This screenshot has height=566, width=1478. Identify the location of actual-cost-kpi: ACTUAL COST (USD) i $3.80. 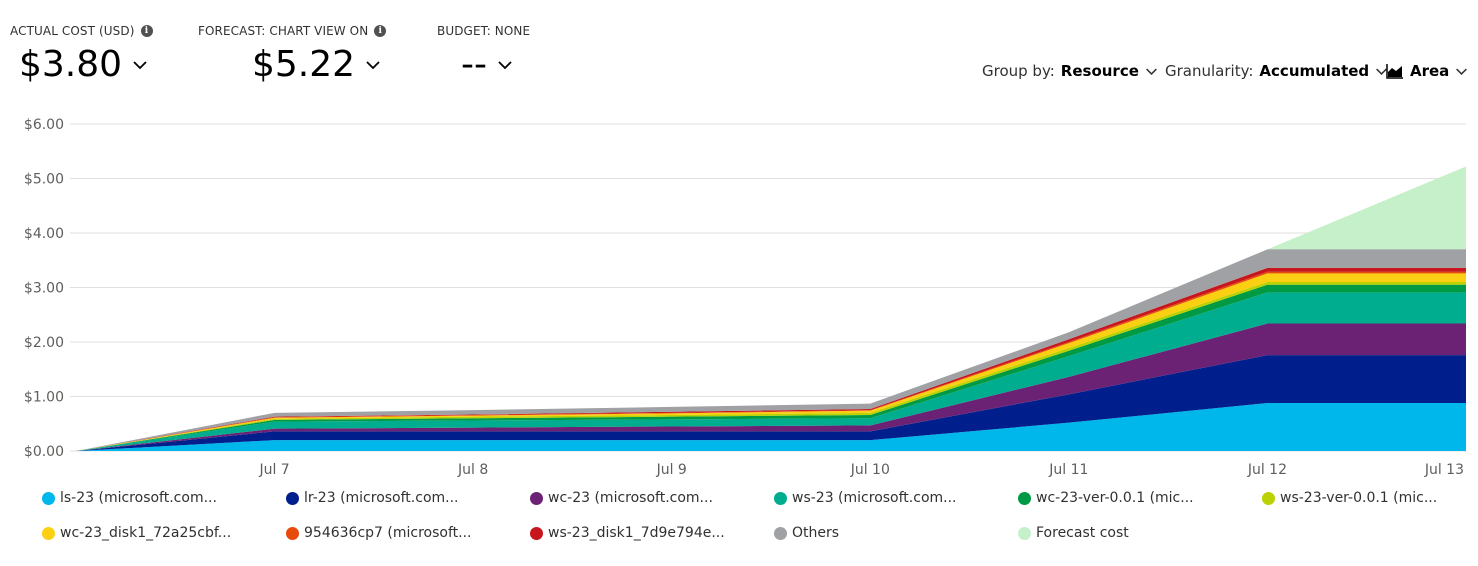
(81, 54).